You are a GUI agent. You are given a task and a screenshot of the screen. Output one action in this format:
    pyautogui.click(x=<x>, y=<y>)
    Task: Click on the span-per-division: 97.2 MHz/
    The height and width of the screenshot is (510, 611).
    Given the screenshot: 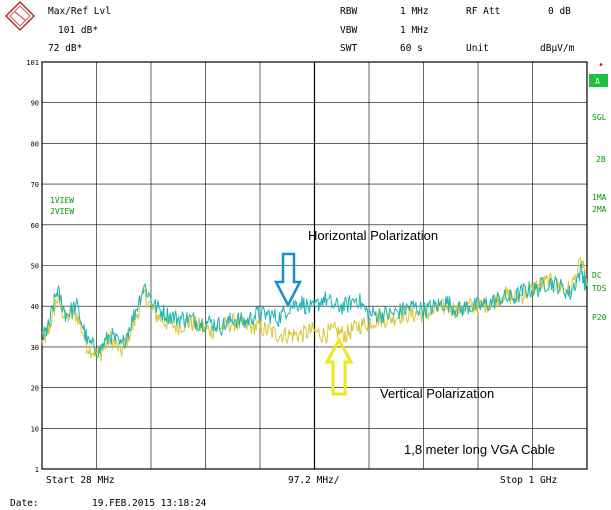 What is the action you would take?
    pyautogui.click(x=313, y=480)
    